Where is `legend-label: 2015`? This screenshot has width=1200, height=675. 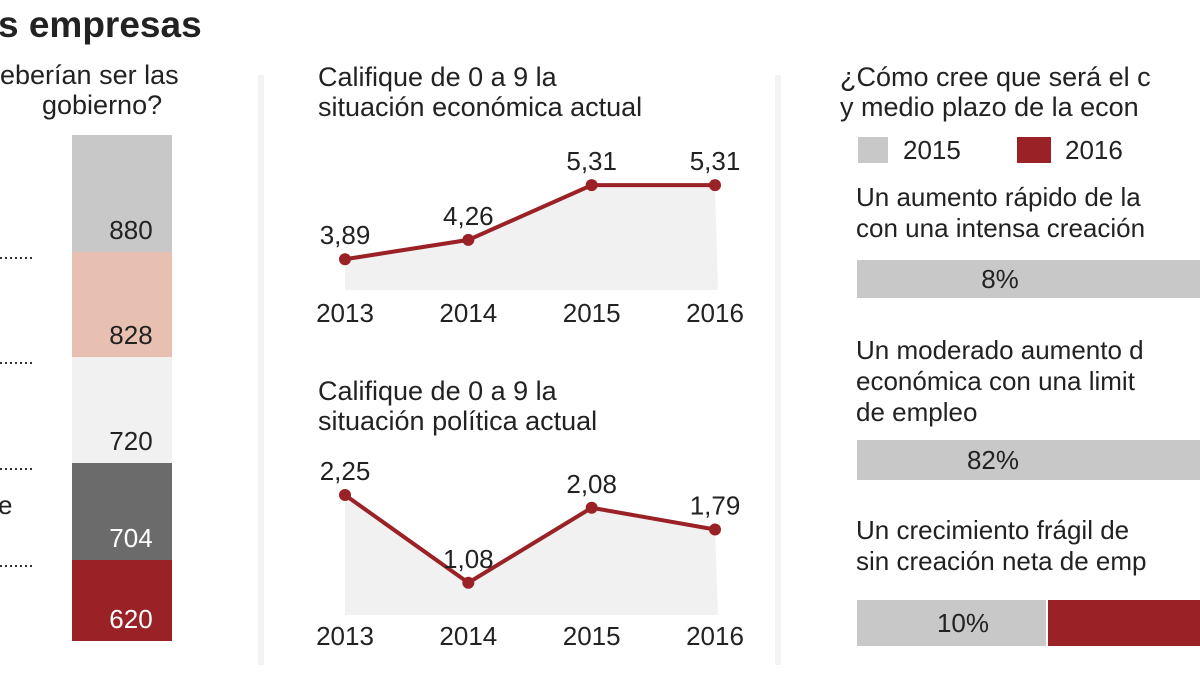 legend-label: 2015 is located at coordinates (932, 150).